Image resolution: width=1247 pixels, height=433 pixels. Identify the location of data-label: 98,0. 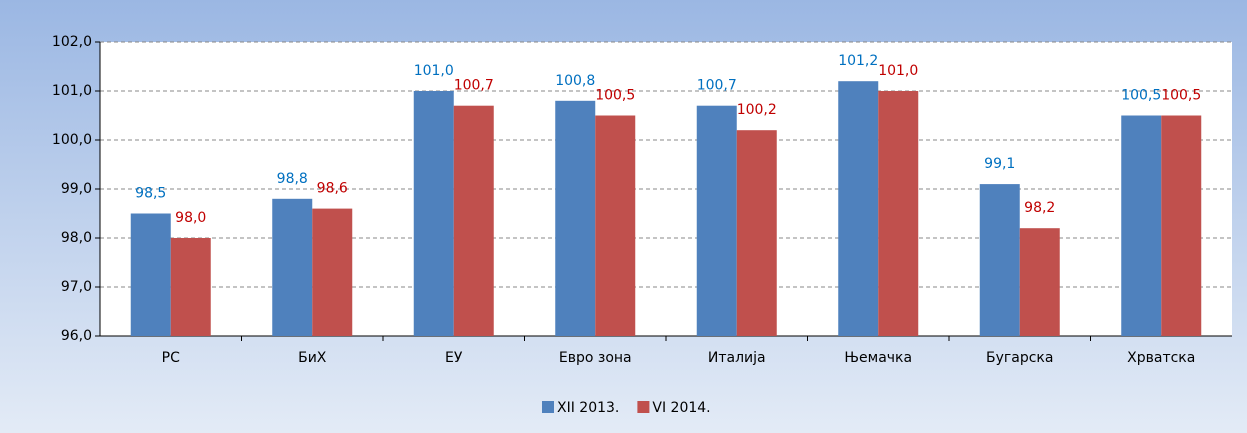
(190, 218).